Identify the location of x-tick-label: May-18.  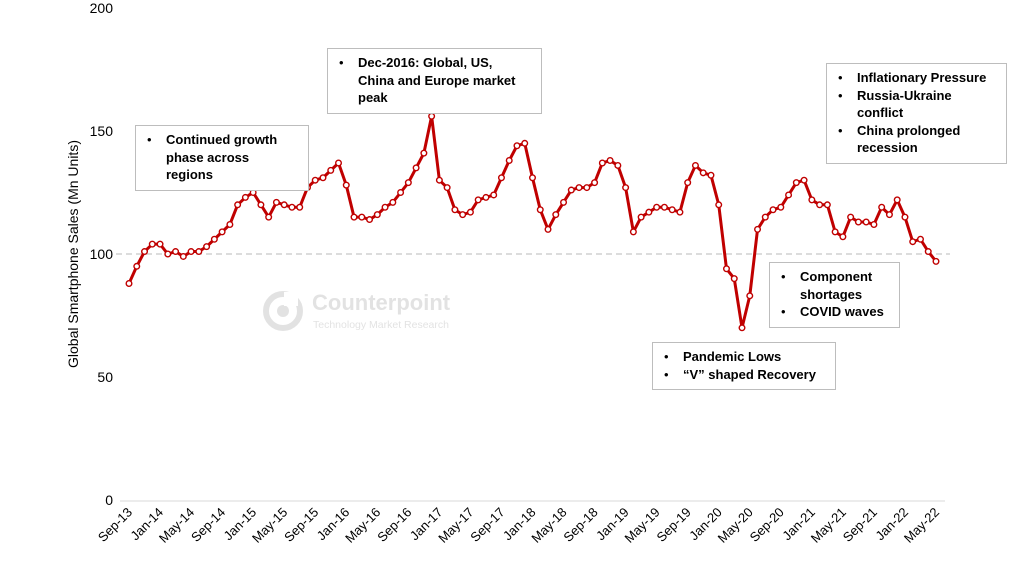
(548, 525).